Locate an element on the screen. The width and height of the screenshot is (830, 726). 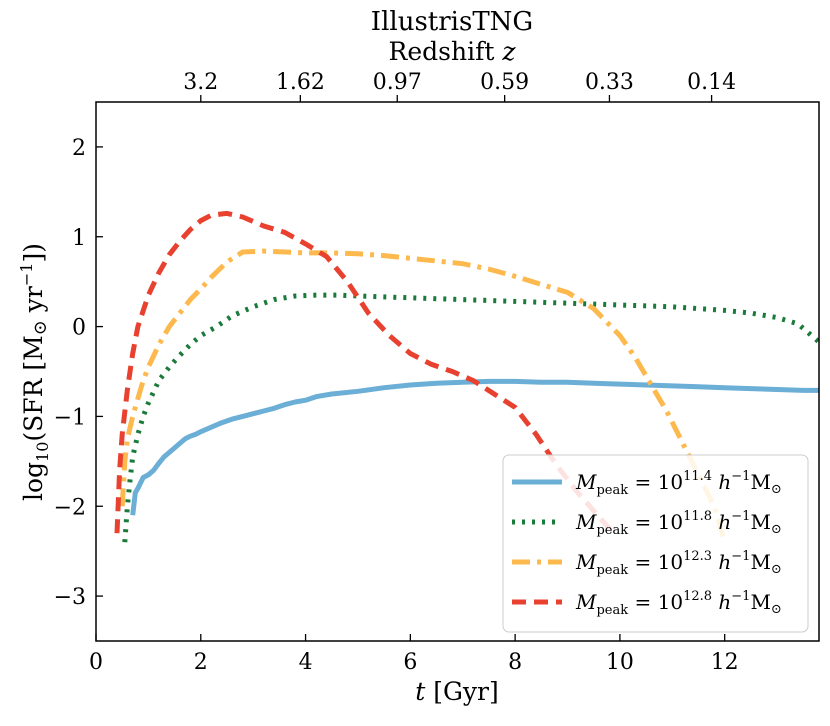
x-tick-label: 10 is located at coordinates (620, 662).